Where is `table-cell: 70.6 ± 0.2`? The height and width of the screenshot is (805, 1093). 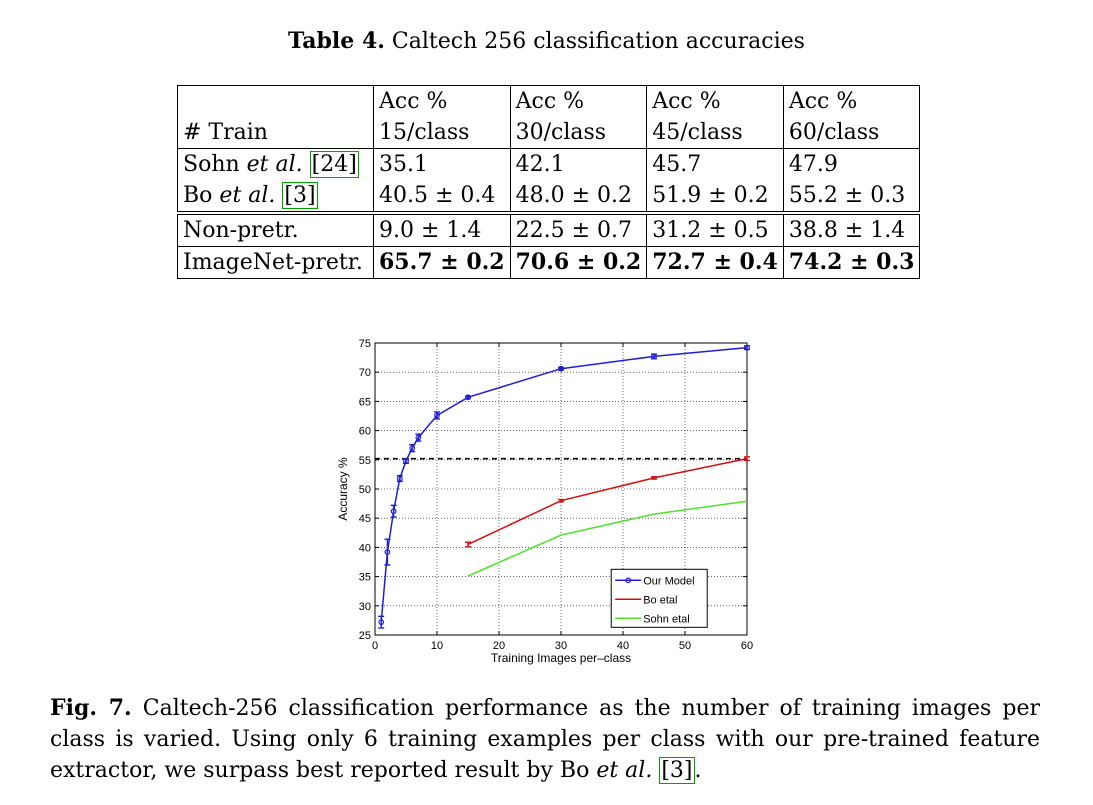
table-cell: 70.6 ± 0.2 is located at coordinates (578, 262).